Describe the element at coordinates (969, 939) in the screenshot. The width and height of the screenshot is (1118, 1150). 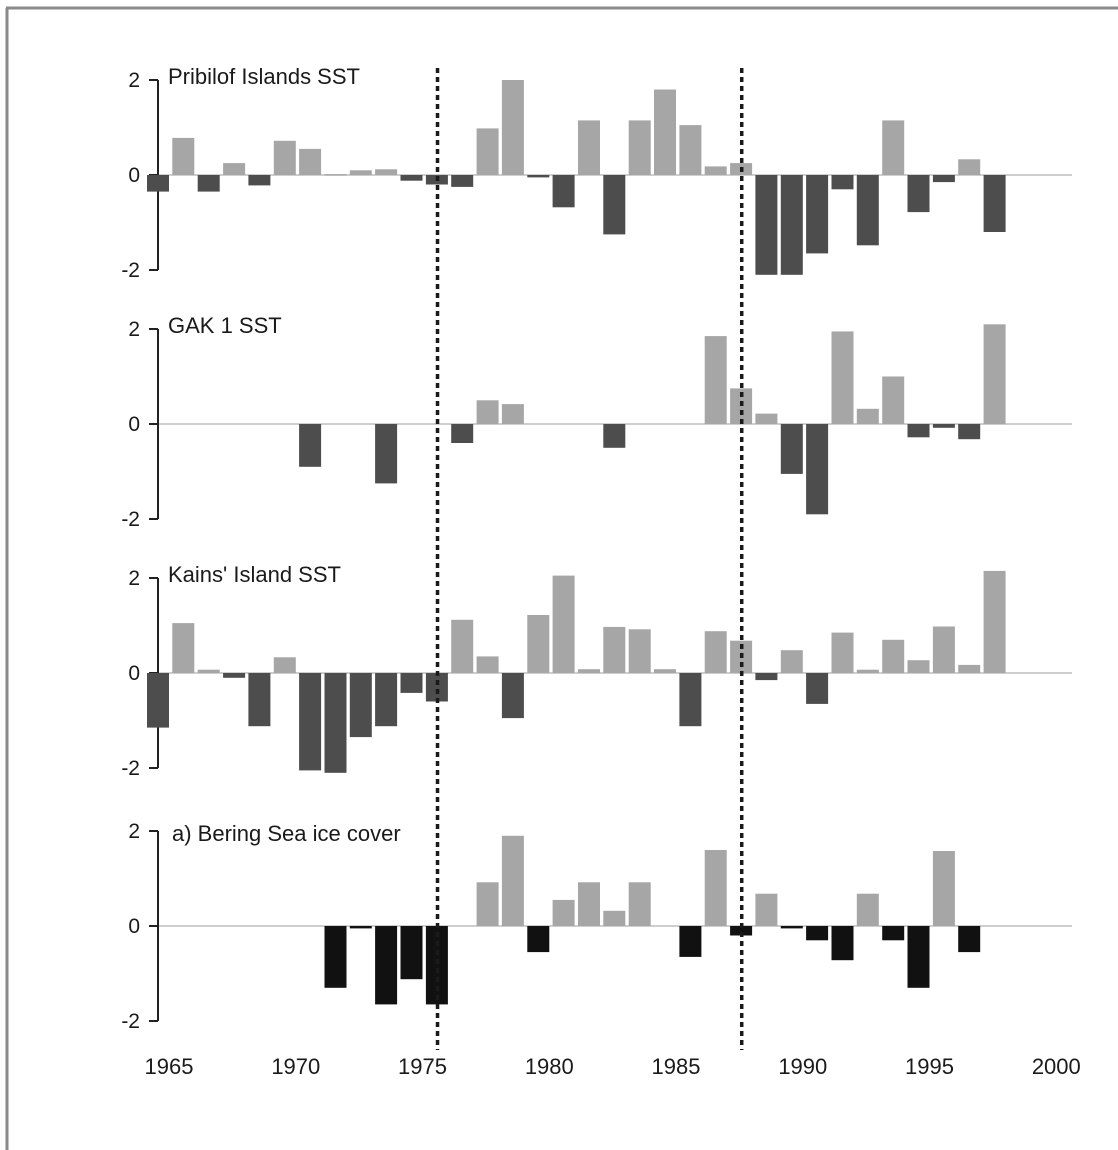
I see `panel-4-bar-1997` at that location.